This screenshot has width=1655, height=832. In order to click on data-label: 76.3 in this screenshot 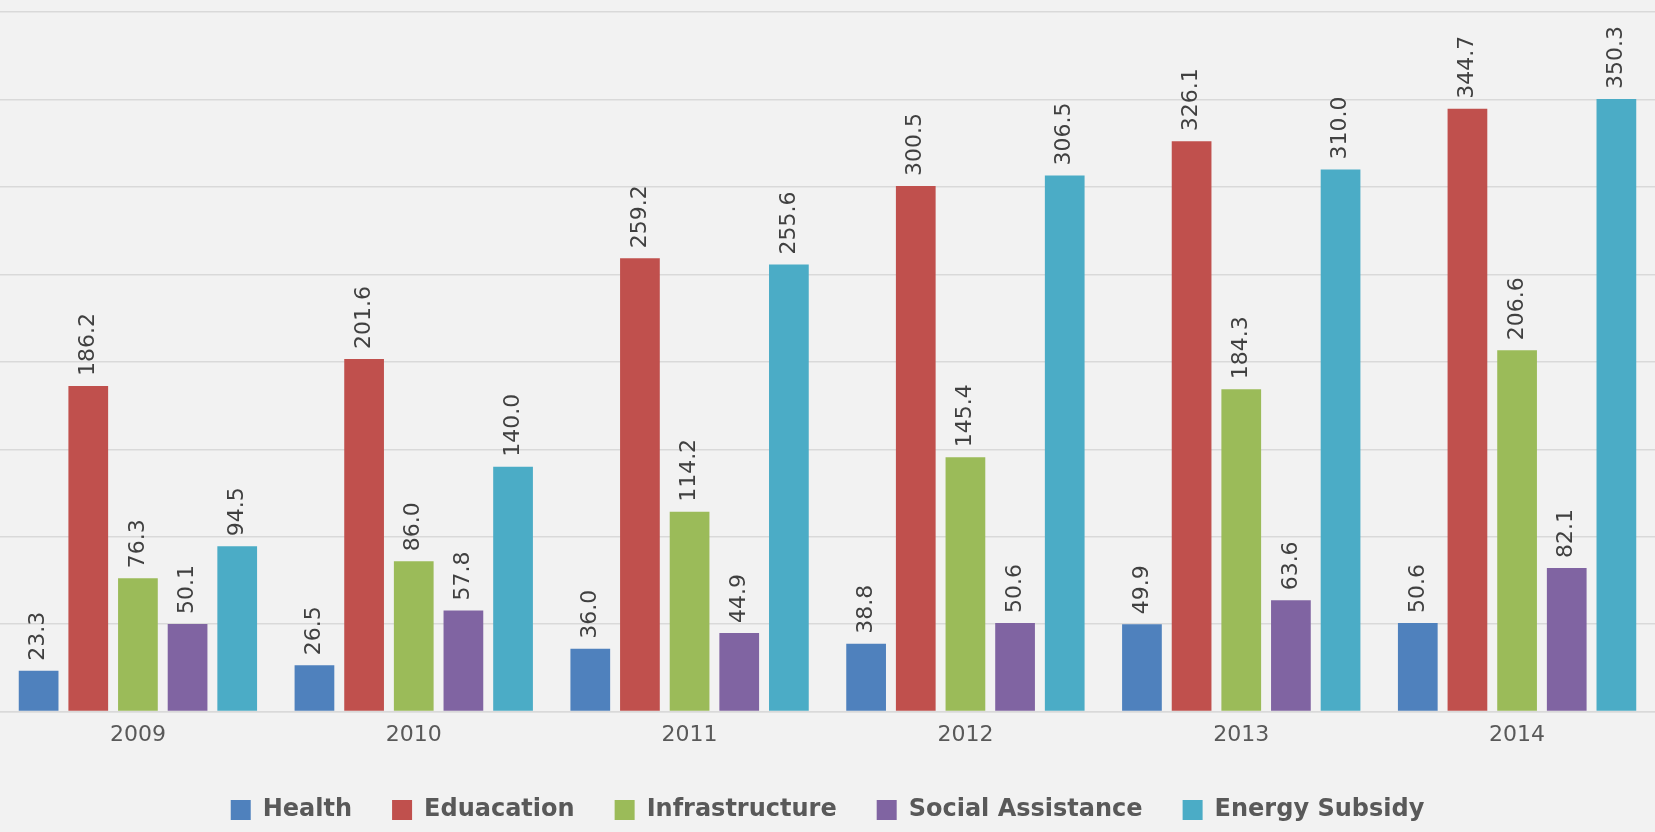, I will do `click(136, 544)`.